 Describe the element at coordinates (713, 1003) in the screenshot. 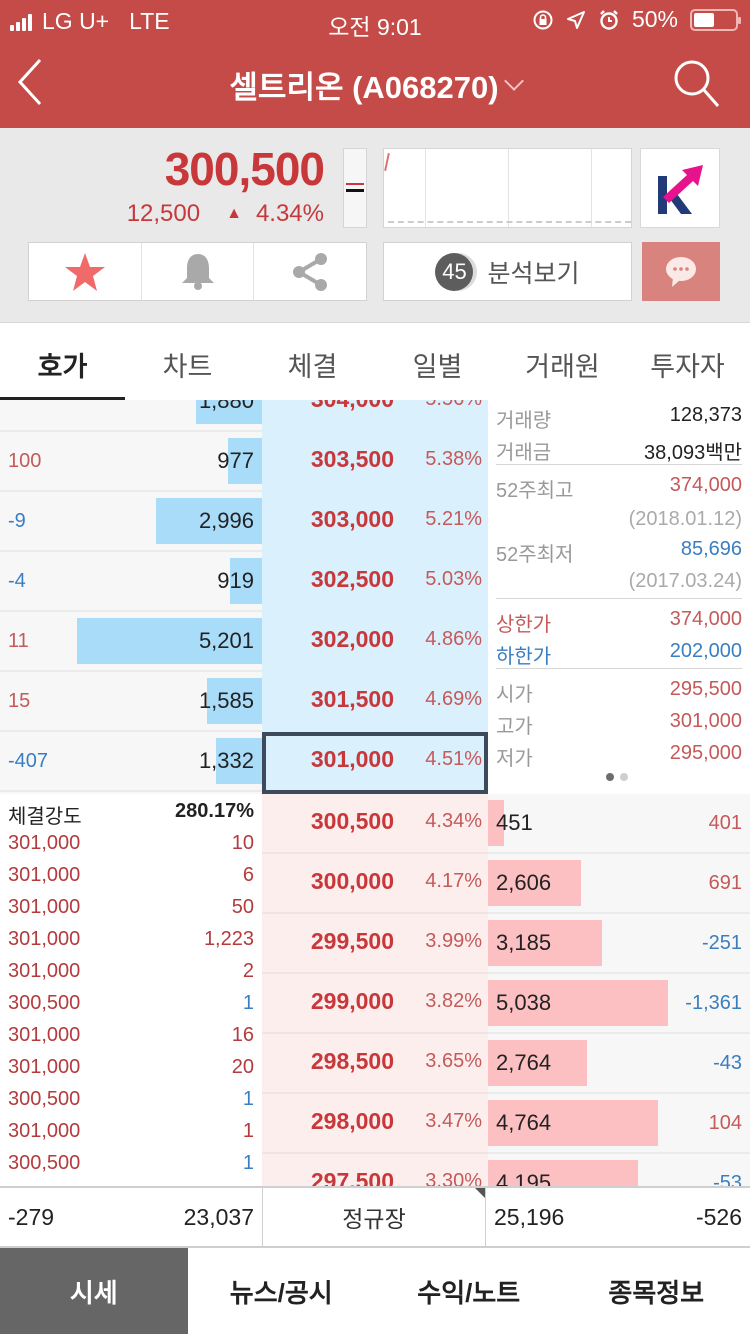

I see `bid-change: -1,361` at that location.